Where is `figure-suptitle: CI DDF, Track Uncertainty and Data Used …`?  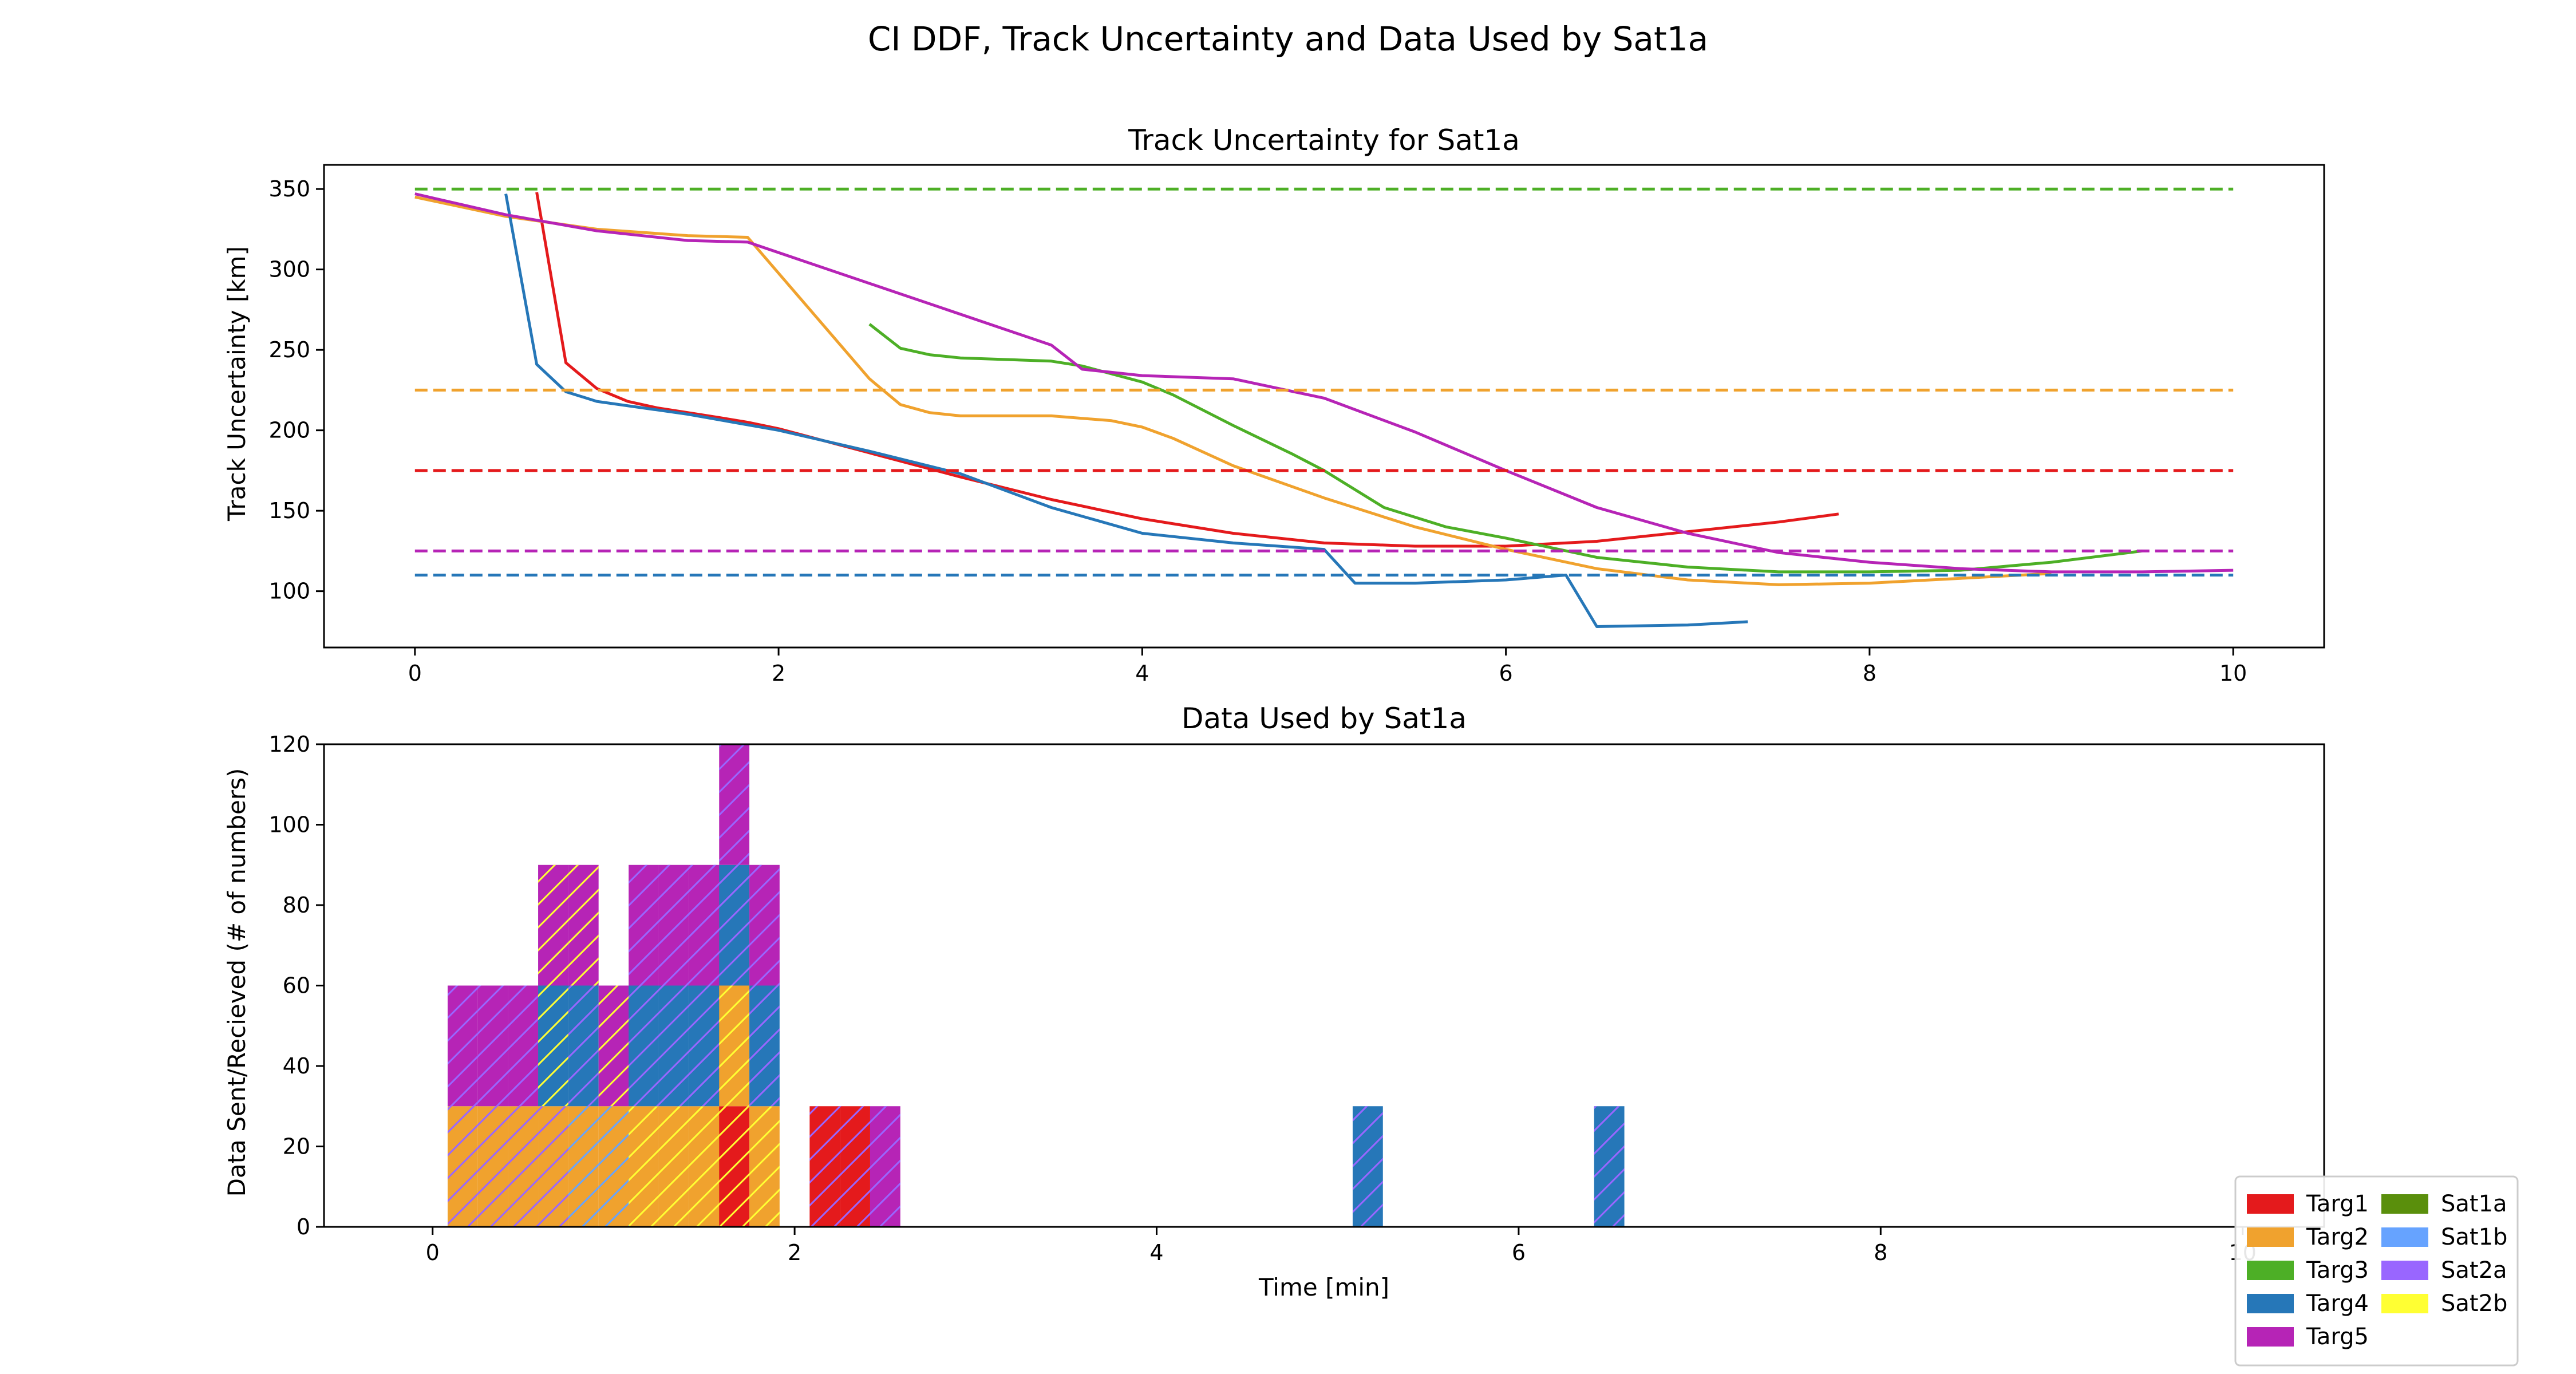 figure-suptitle: CI DDF, Track Uncertainty and Data Used … is located at coordinates (1288, 38).